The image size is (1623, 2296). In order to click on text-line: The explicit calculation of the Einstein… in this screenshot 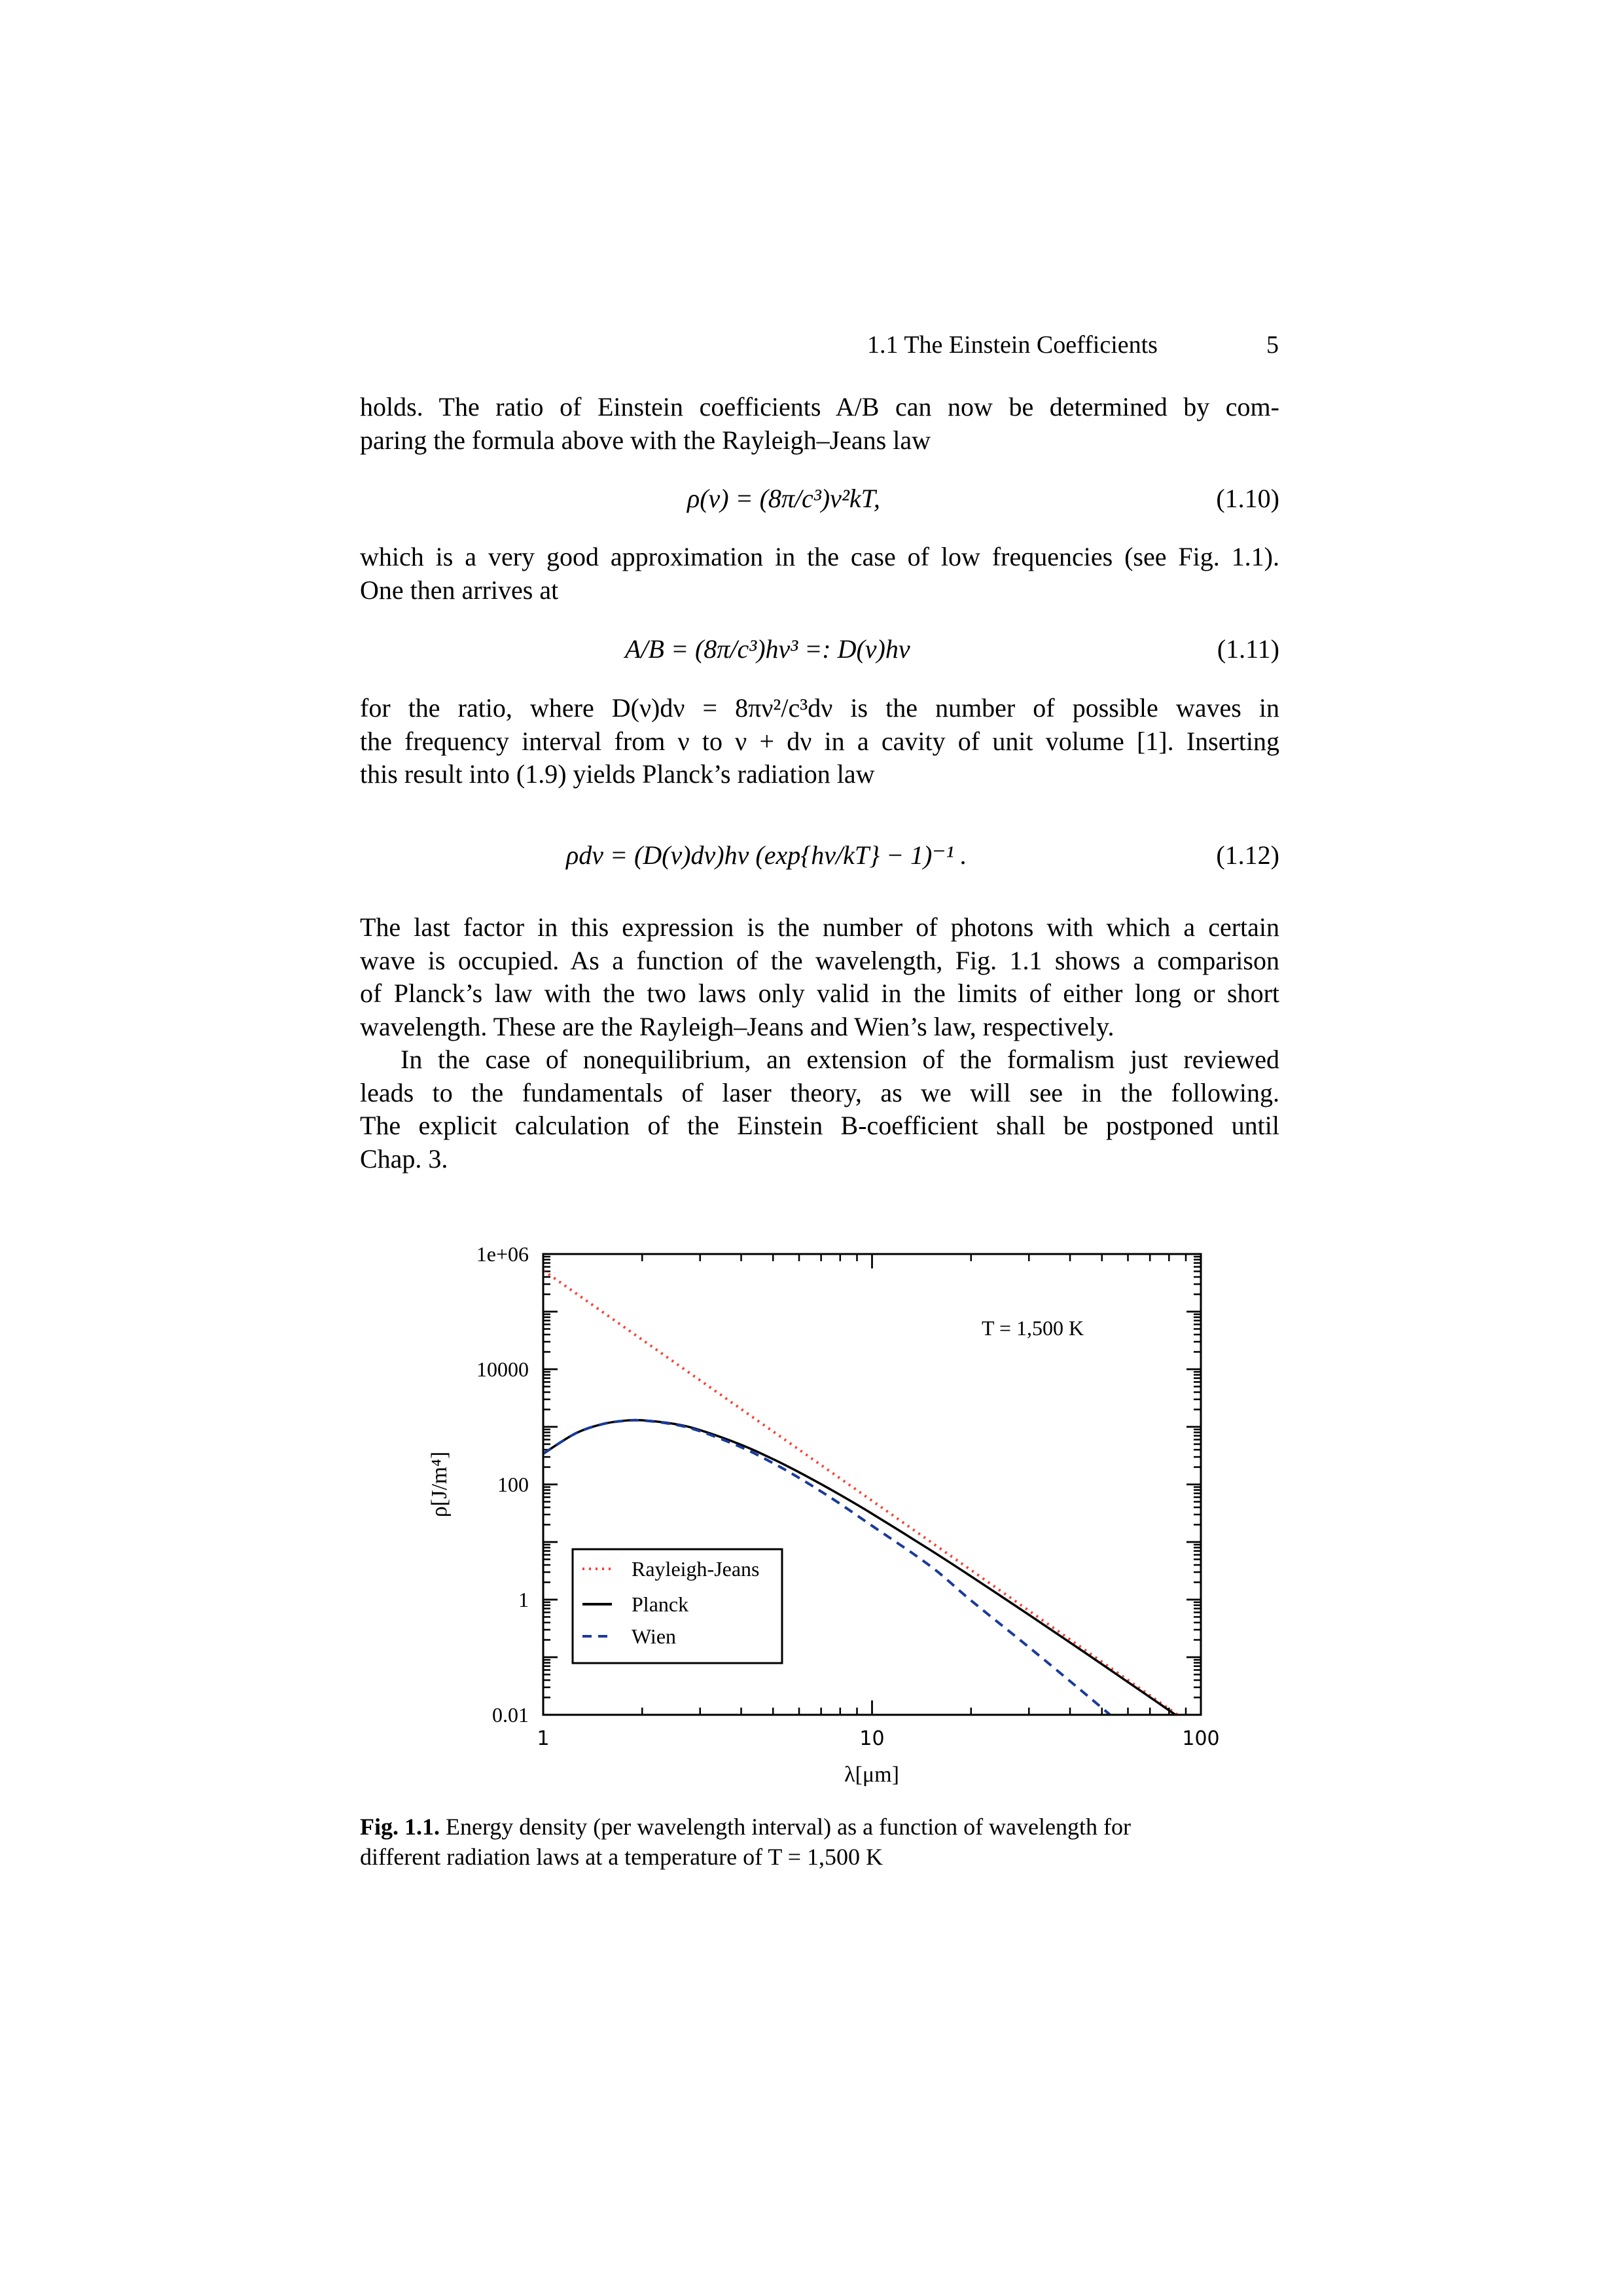, I will do `click(820, 1125)`.